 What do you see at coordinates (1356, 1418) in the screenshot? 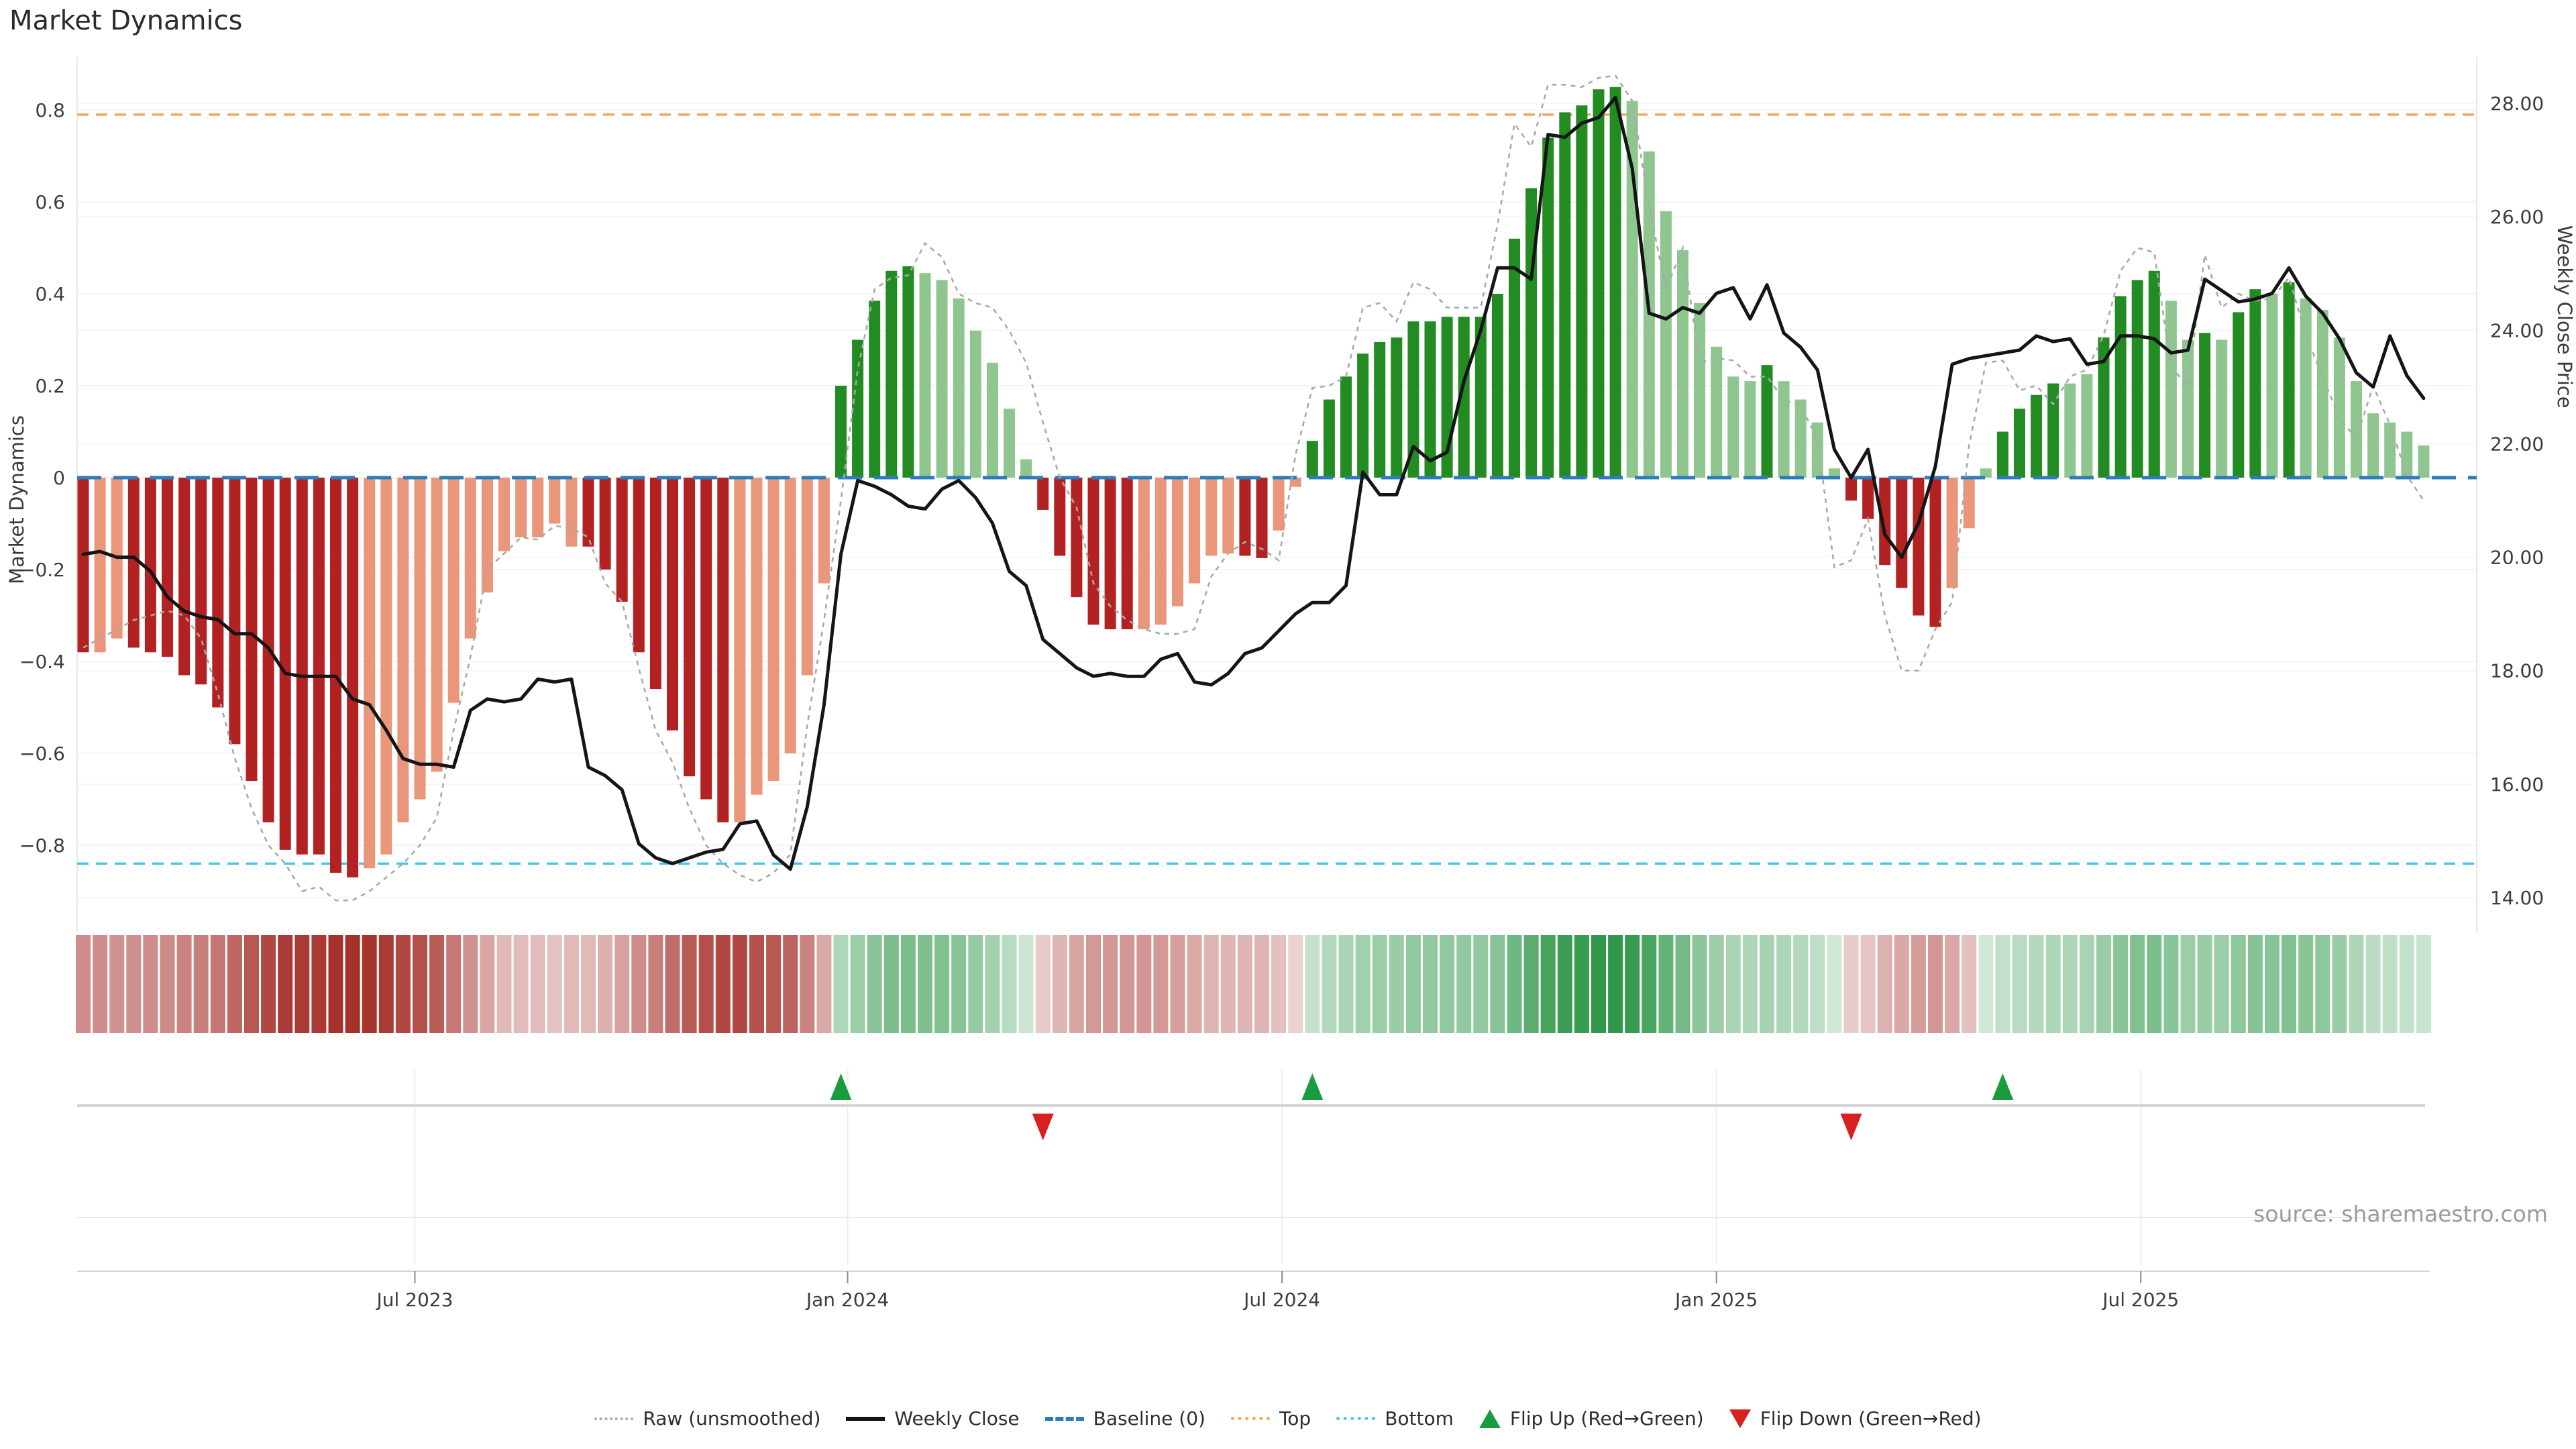
I see `bottom-line-swatch-icon` at bounding box center [1356, 1418].